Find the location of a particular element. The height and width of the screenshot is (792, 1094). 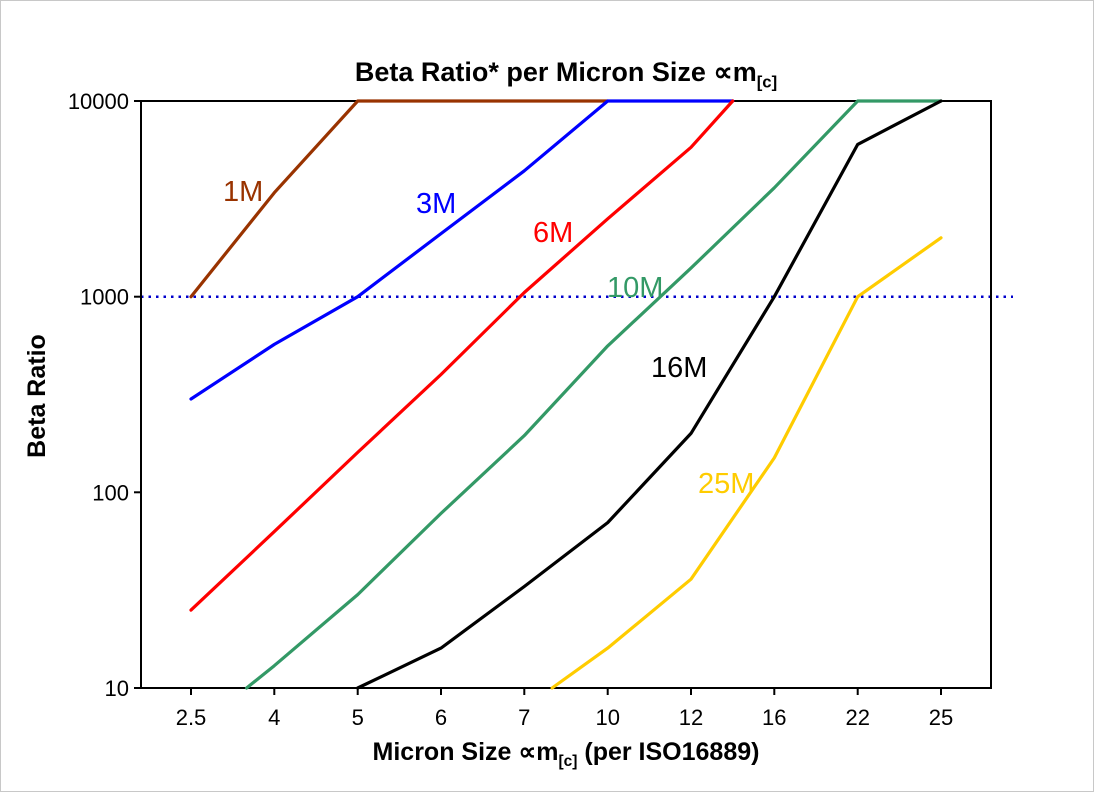

x-axis-title-text: Micron Size is located at coordinates (445, 752).